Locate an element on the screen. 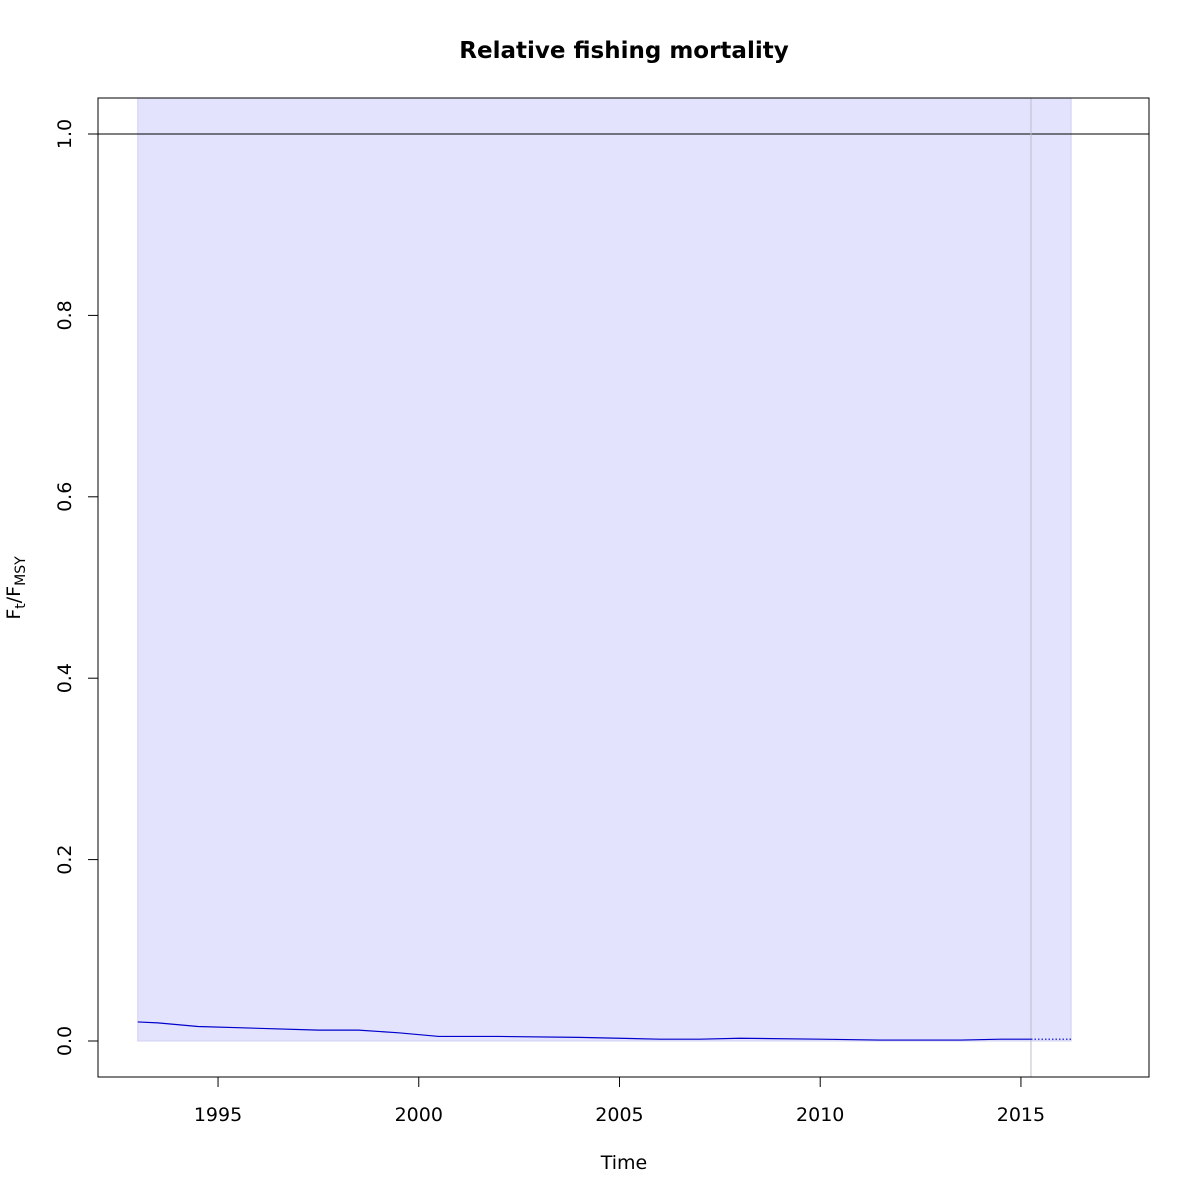  y-label-part: F is located at coordinates (14, 614).